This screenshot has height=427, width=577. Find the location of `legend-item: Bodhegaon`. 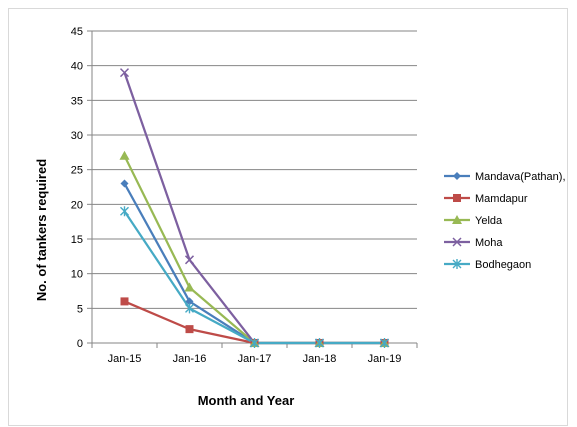

legend-item: Bodhegaon is located at coordinates (487, 265).